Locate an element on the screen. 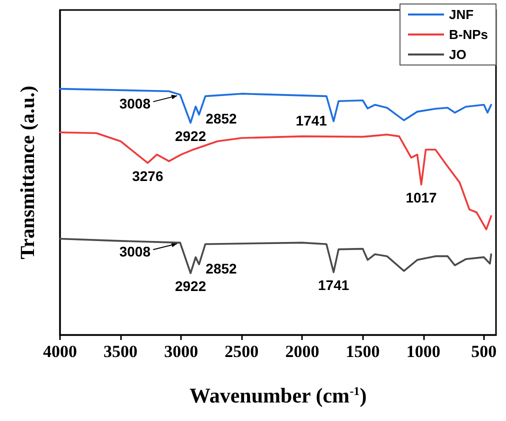 The image size is (506, 421). x-tick-label: 2000 is located at coordinates (302, 351).